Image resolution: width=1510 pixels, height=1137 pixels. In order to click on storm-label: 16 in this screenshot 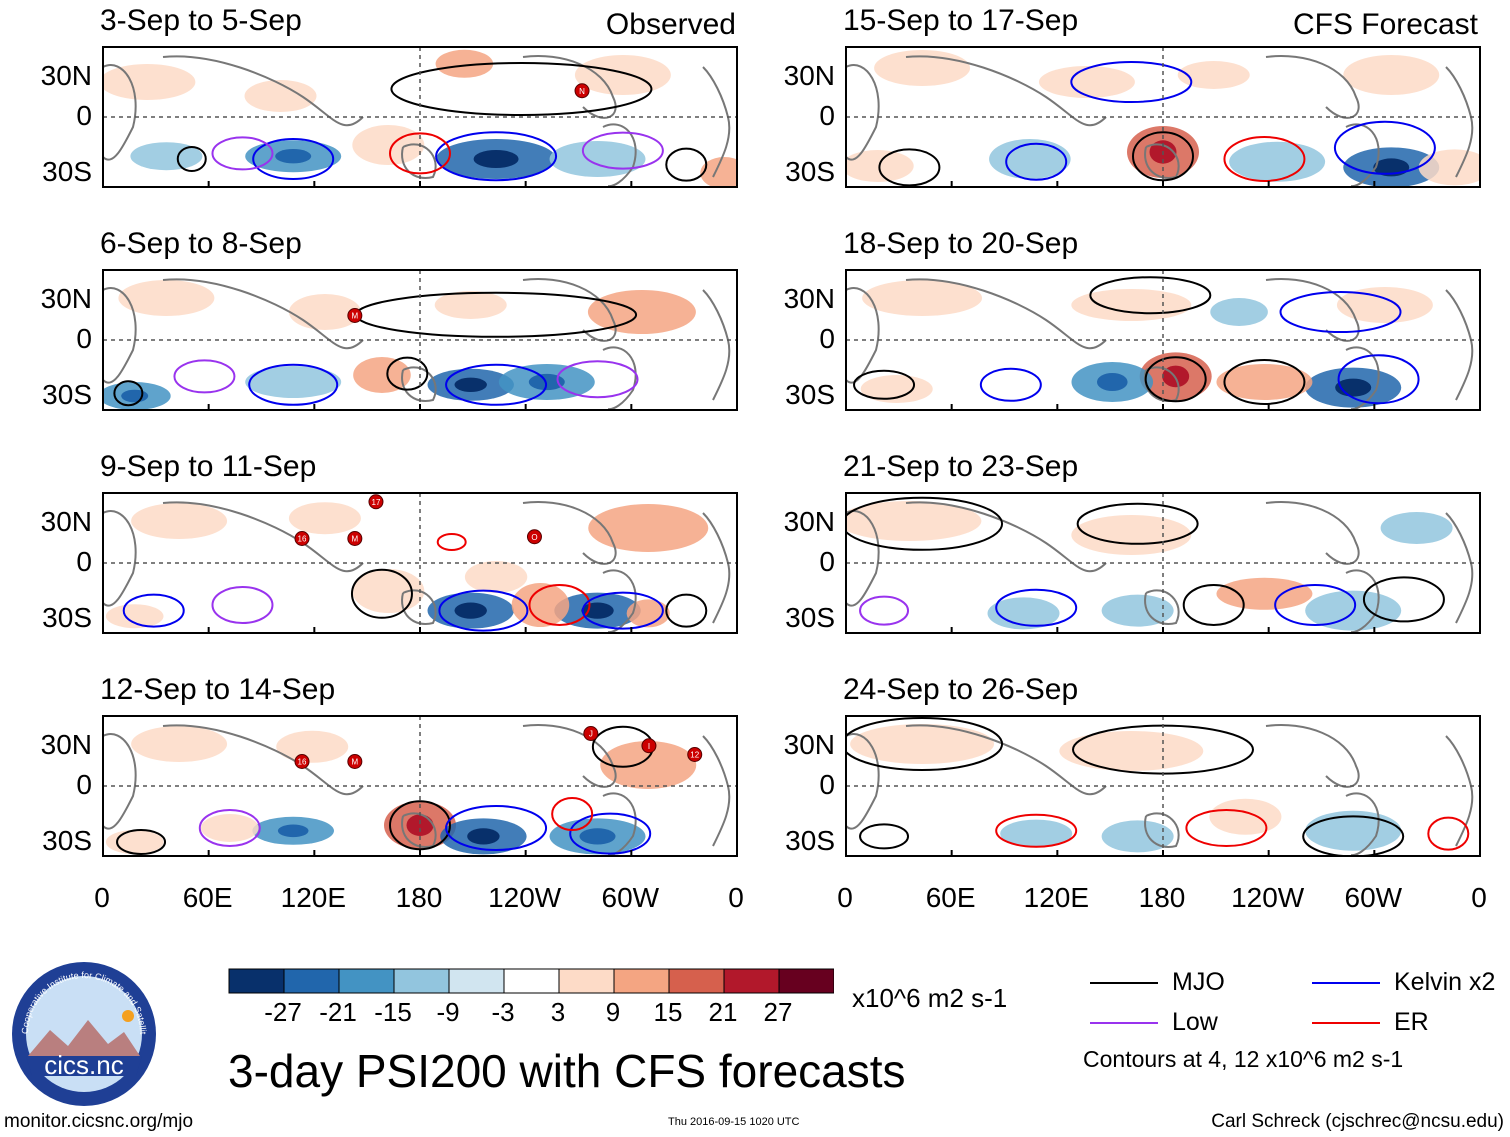, I will do `click(302, 539)`.